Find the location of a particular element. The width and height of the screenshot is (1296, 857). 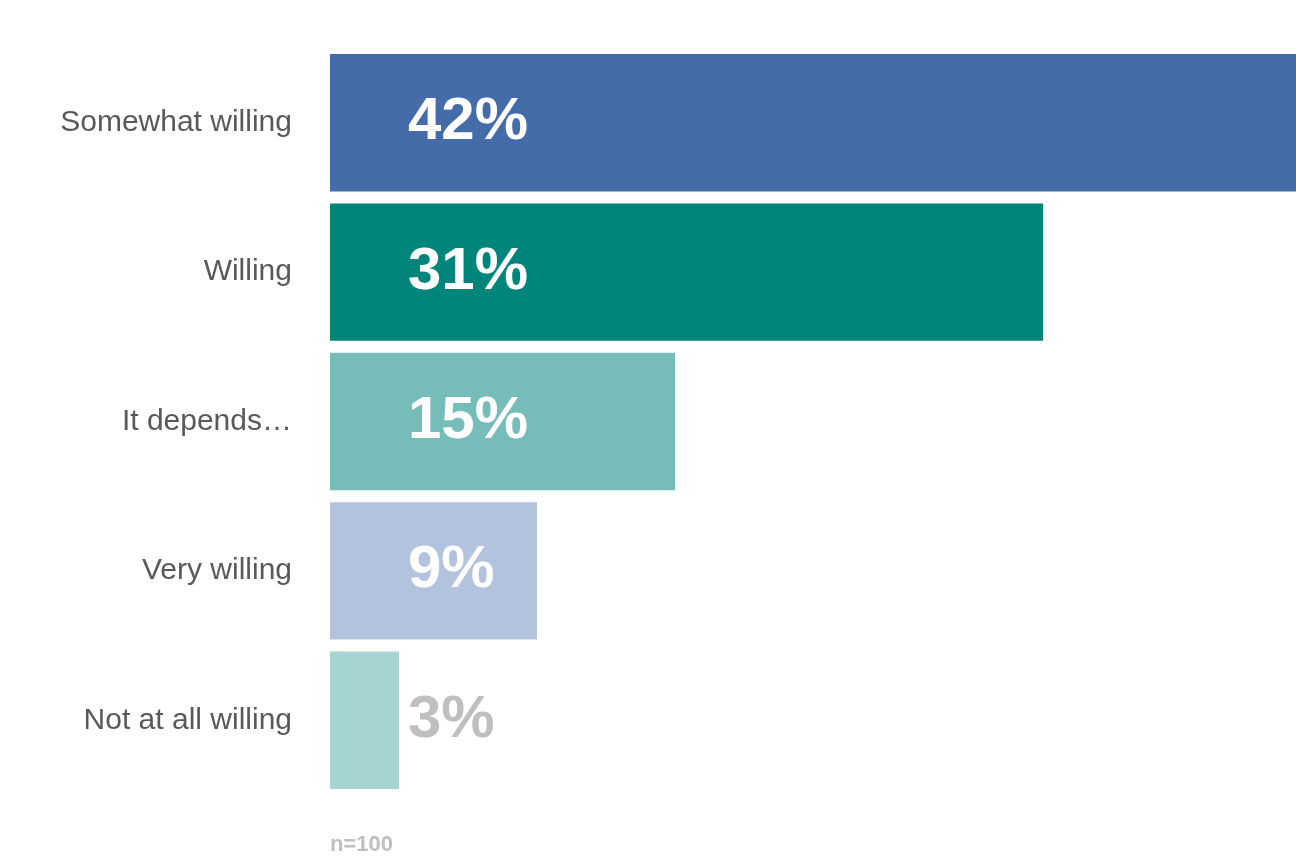

y-tick-label: Very willing is located at coordinates (216, 569).